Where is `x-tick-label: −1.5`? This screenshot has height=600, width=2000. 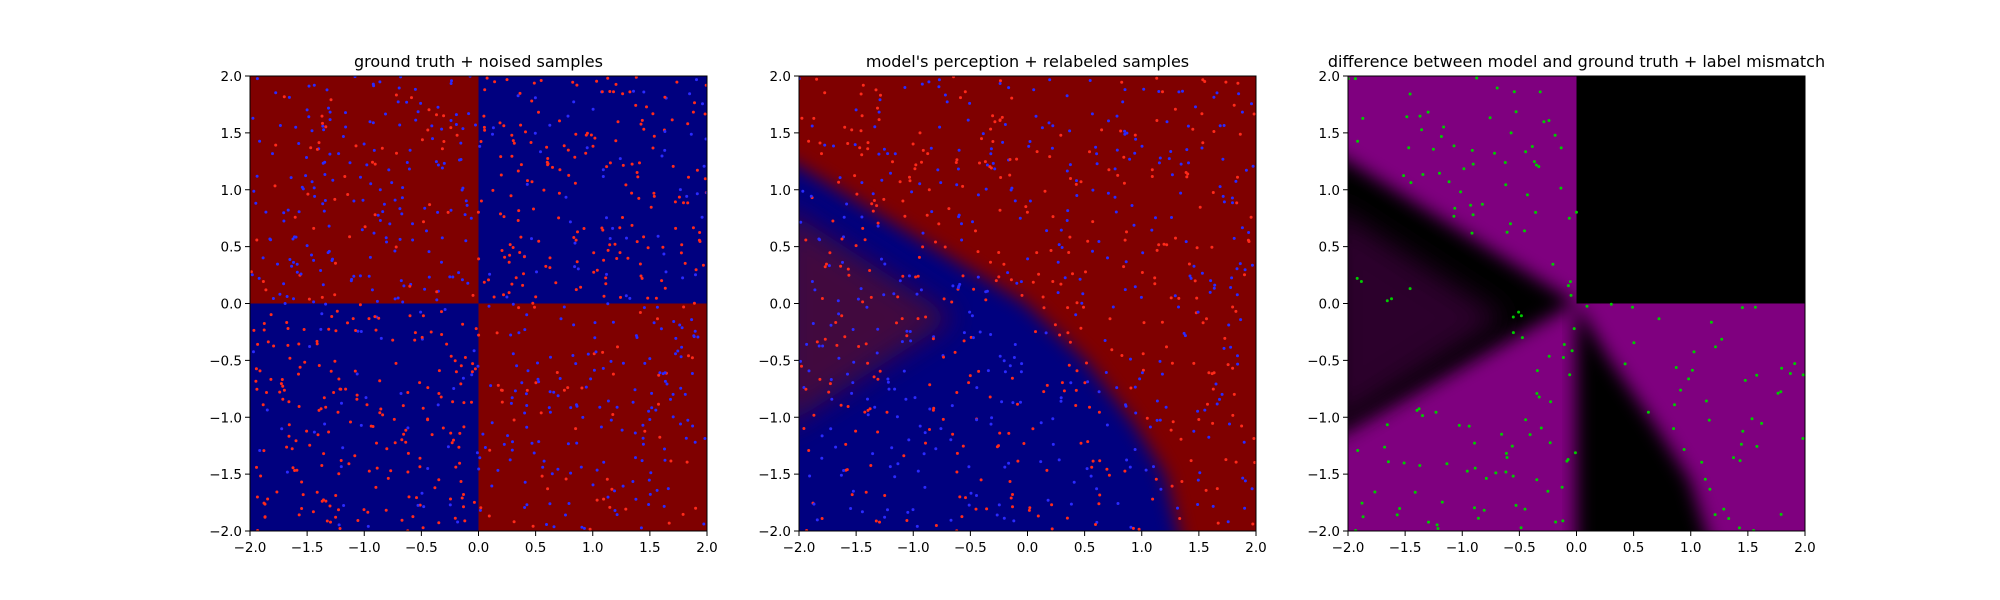 x-tick-label: −1.5 is located at coordinates (307, 548).